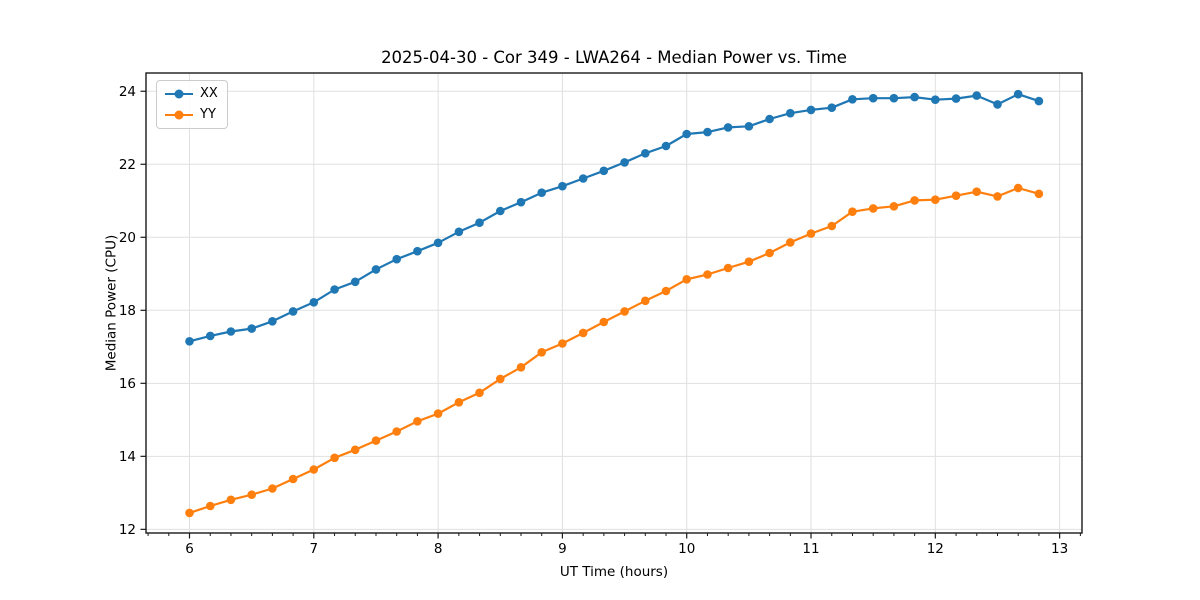 This screenshot has width=1200, height=600. Describe the element at coordinates (127, 165) in the screenshot. I see `svg-text: 22` at that location.